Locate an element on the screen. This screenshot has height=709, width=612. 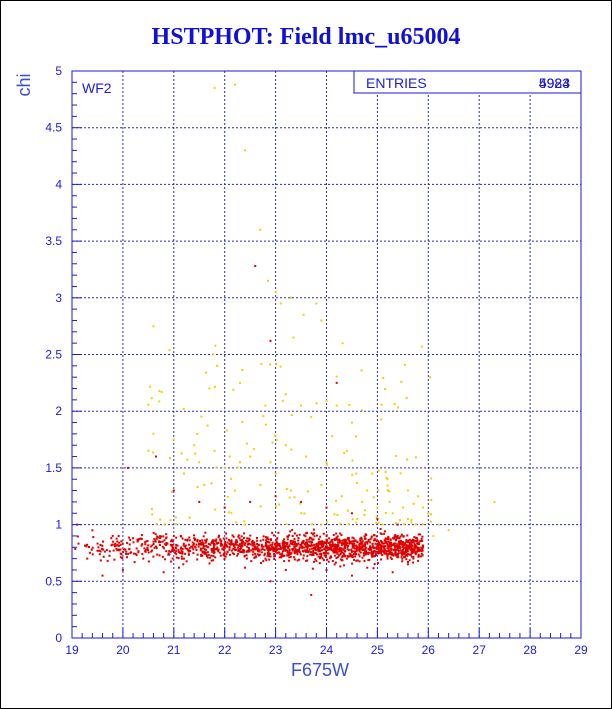
y-tick-label: 3.5 is located at coordinates (53, 241).